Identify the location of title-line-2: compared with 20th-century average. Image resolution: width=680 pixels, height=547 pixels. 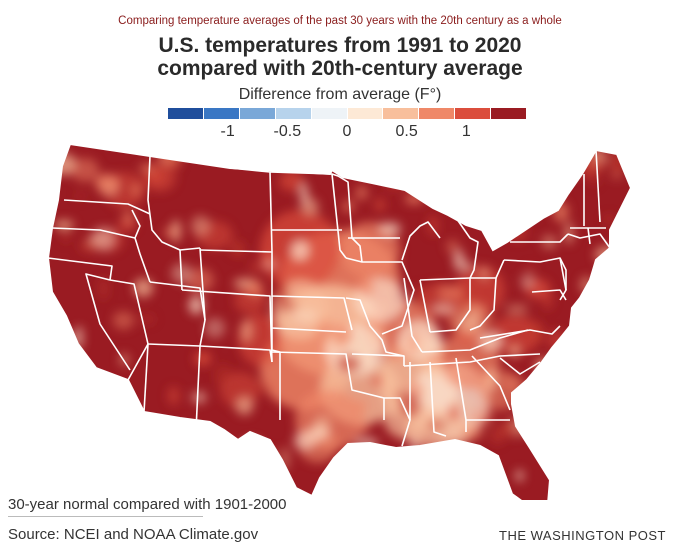
(340, 68).